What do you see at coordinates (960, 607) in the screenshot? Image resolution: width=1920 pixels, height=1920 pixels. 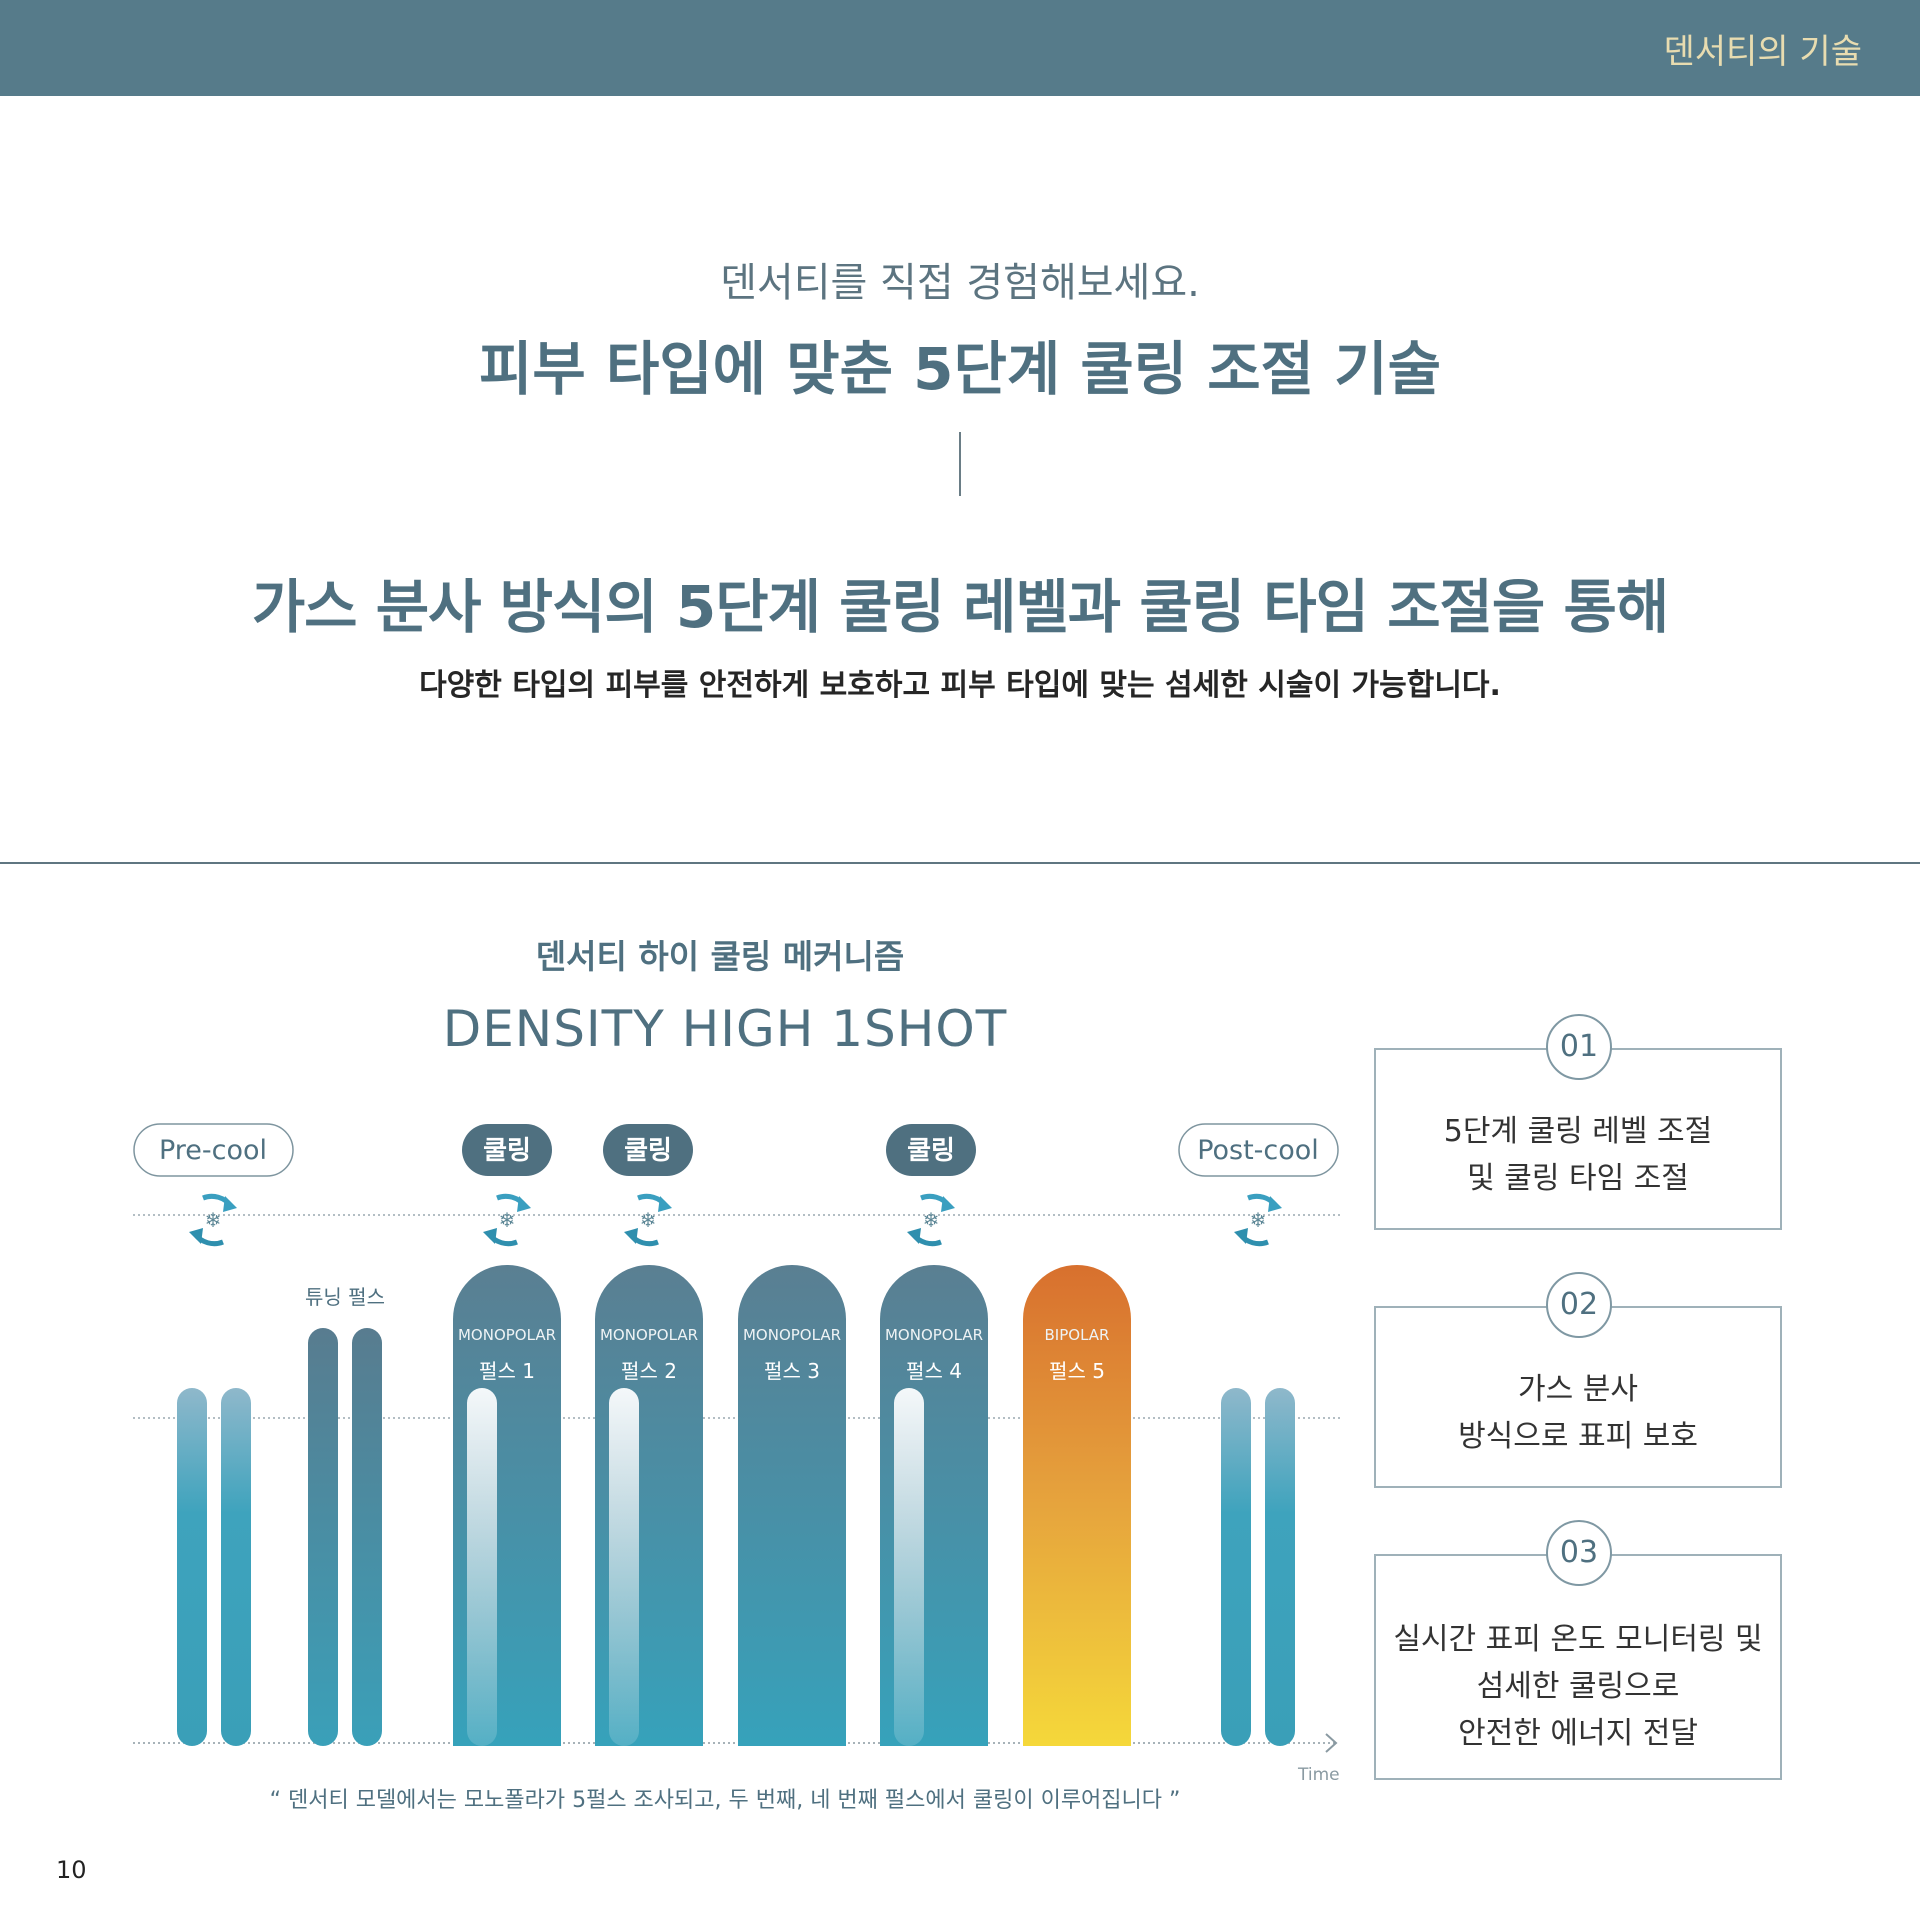 I see `headline: 가스 분사 방식의 5단계 쿨링 레벨과 쿨링 타임 조절을 통해` at bounding box center [960, 607].